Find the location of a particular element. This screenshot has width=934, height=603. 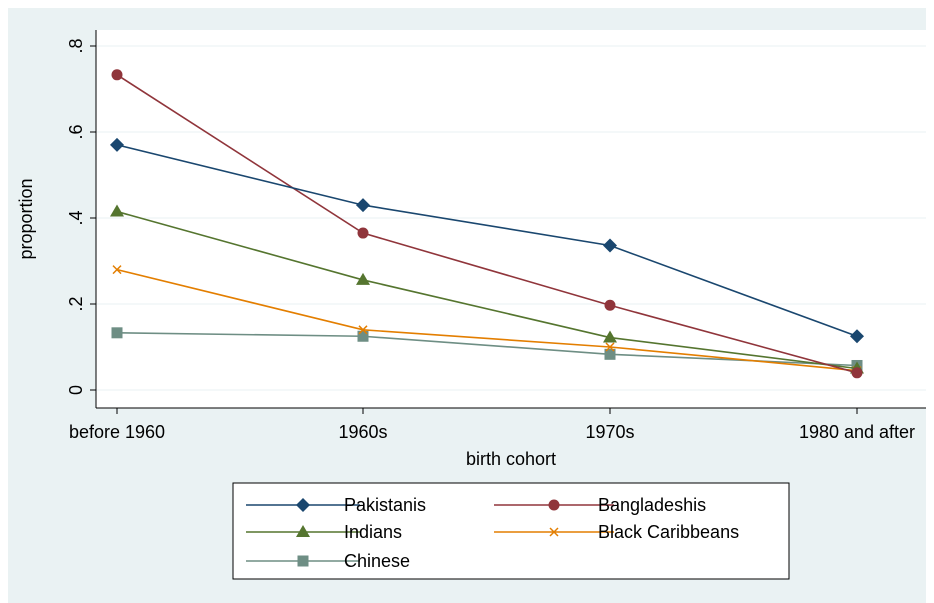

legend-marker-chinese is located at coordinates (303, 561).